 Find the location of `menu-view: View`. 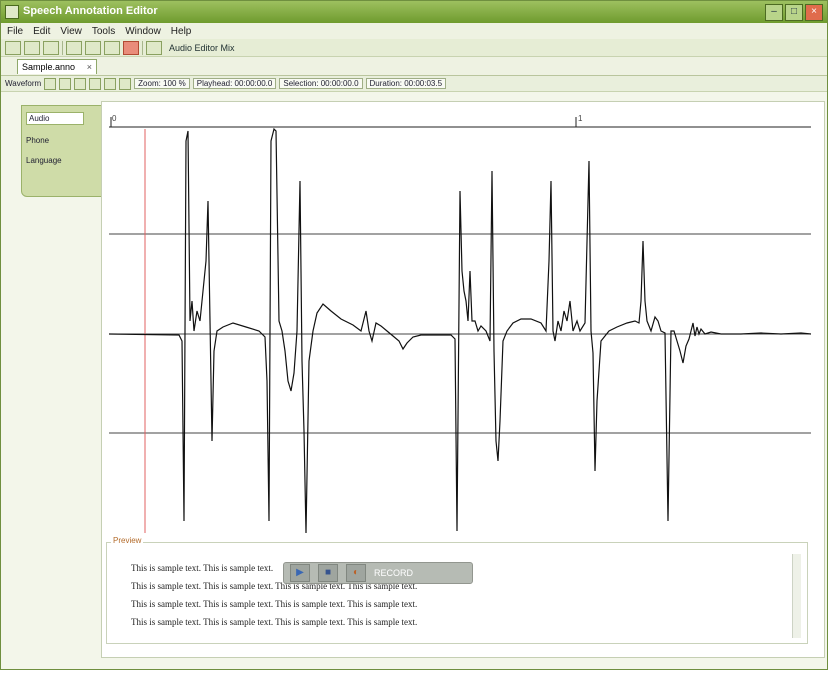

menu-view: View is located at coordinates (71, 31).